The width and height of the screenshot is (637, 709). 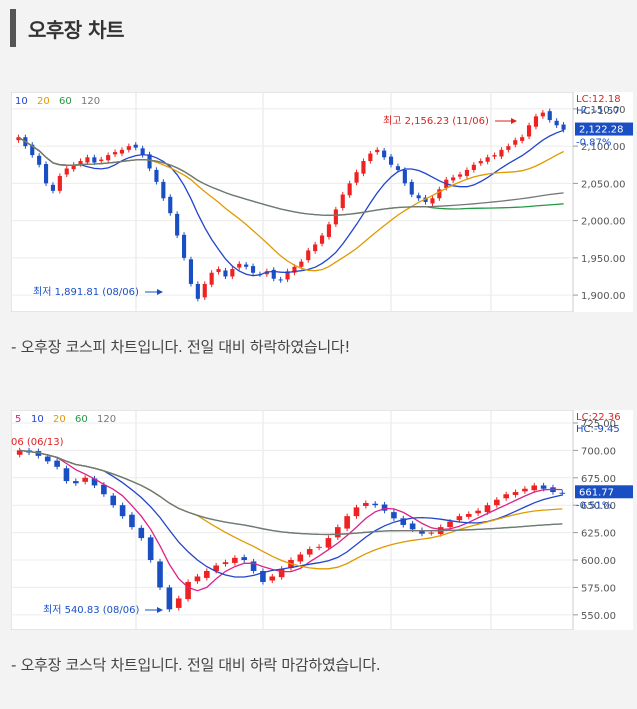 What do you see at coordinates (604, 129) in the screenshot?
I see `current-price-box` at bounding box center [604, 129].